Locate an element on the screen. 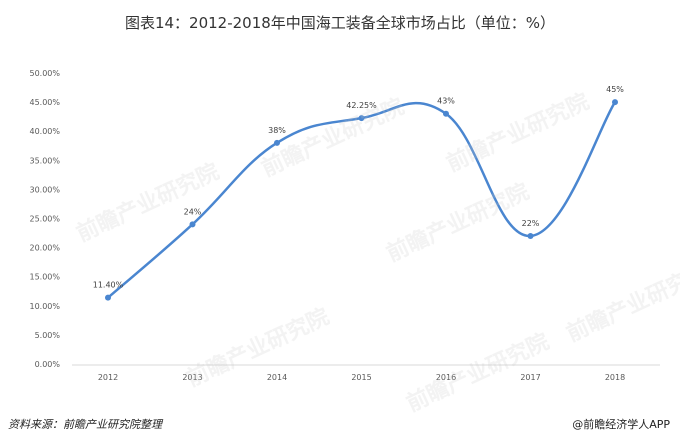  data-label: 45% is located at coordinates (615, 89).